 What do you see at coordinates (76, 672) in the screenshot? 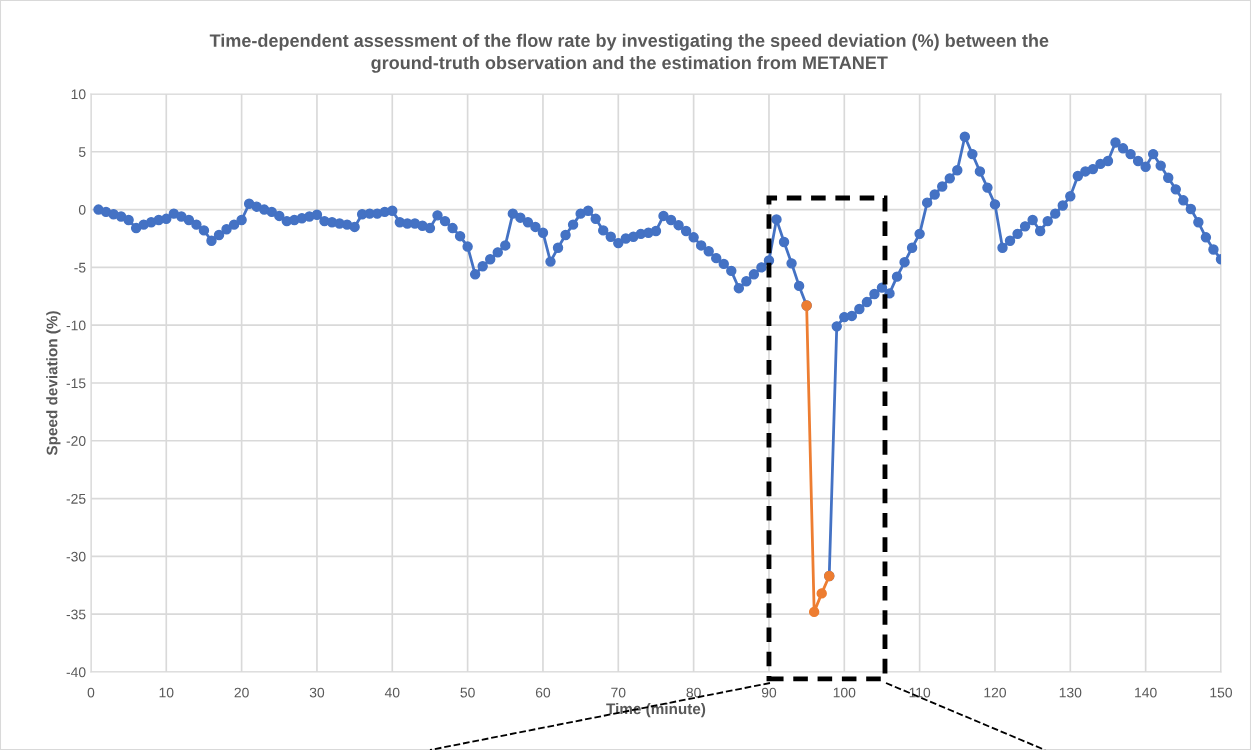
I see `y-tick-label: -40` at bounding box center [76, 672].